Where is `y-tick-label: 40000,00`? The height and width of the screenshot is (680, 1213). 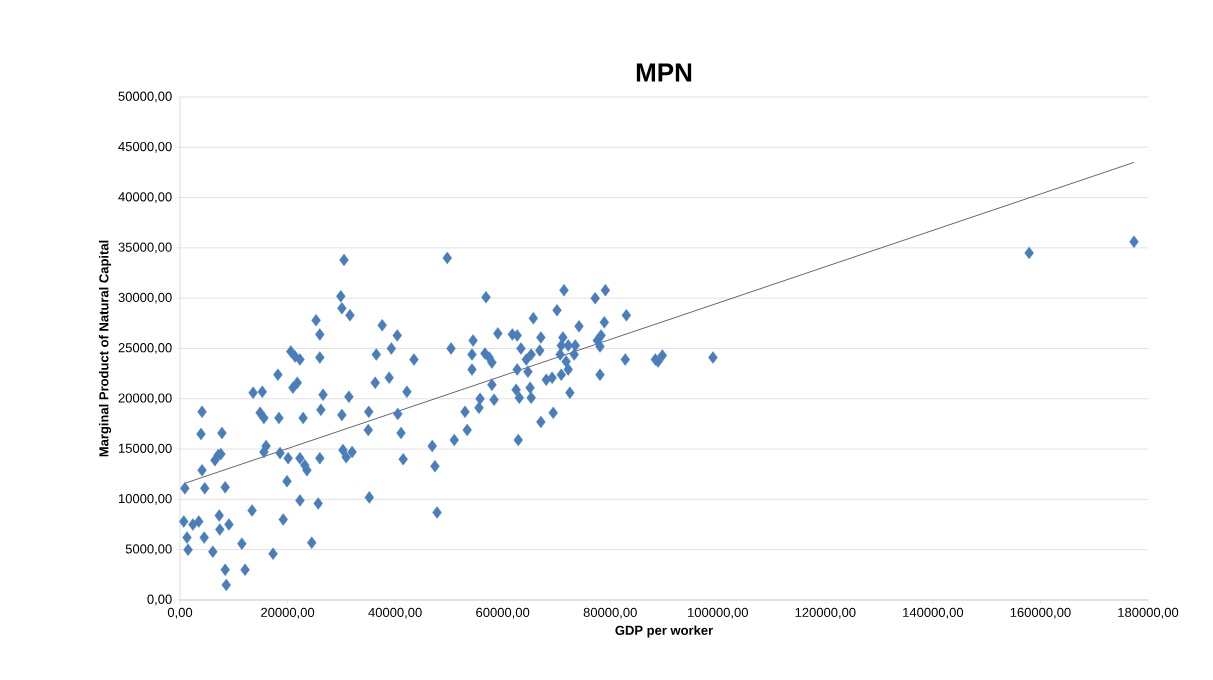 y-tick-label: 40000,00 is located at coordinates (145, 197).